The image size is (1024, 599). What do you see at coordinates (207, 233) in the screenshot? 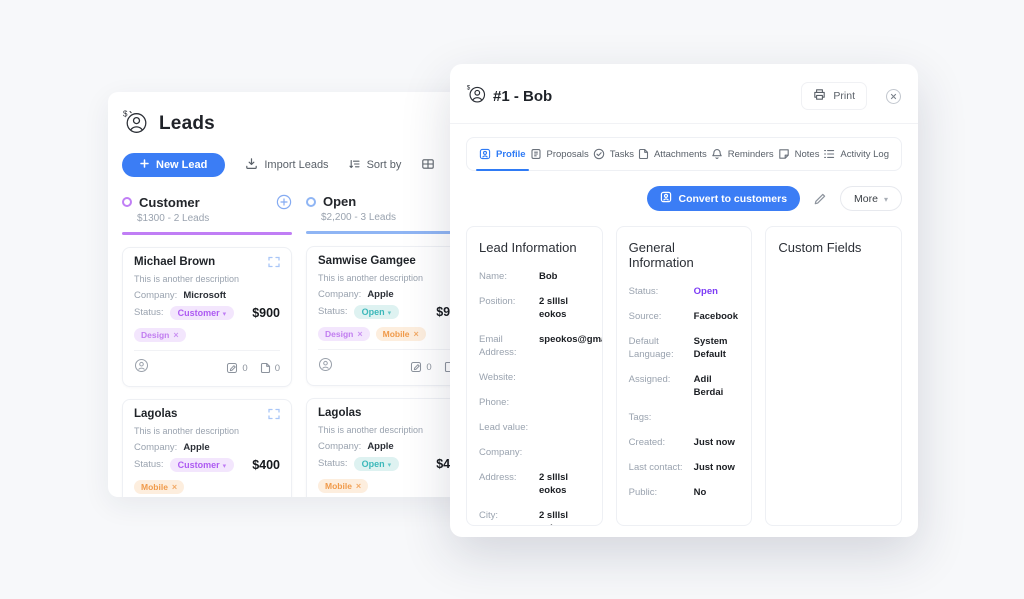
I see `customer-column-bar` at bounding box center [207, 233].